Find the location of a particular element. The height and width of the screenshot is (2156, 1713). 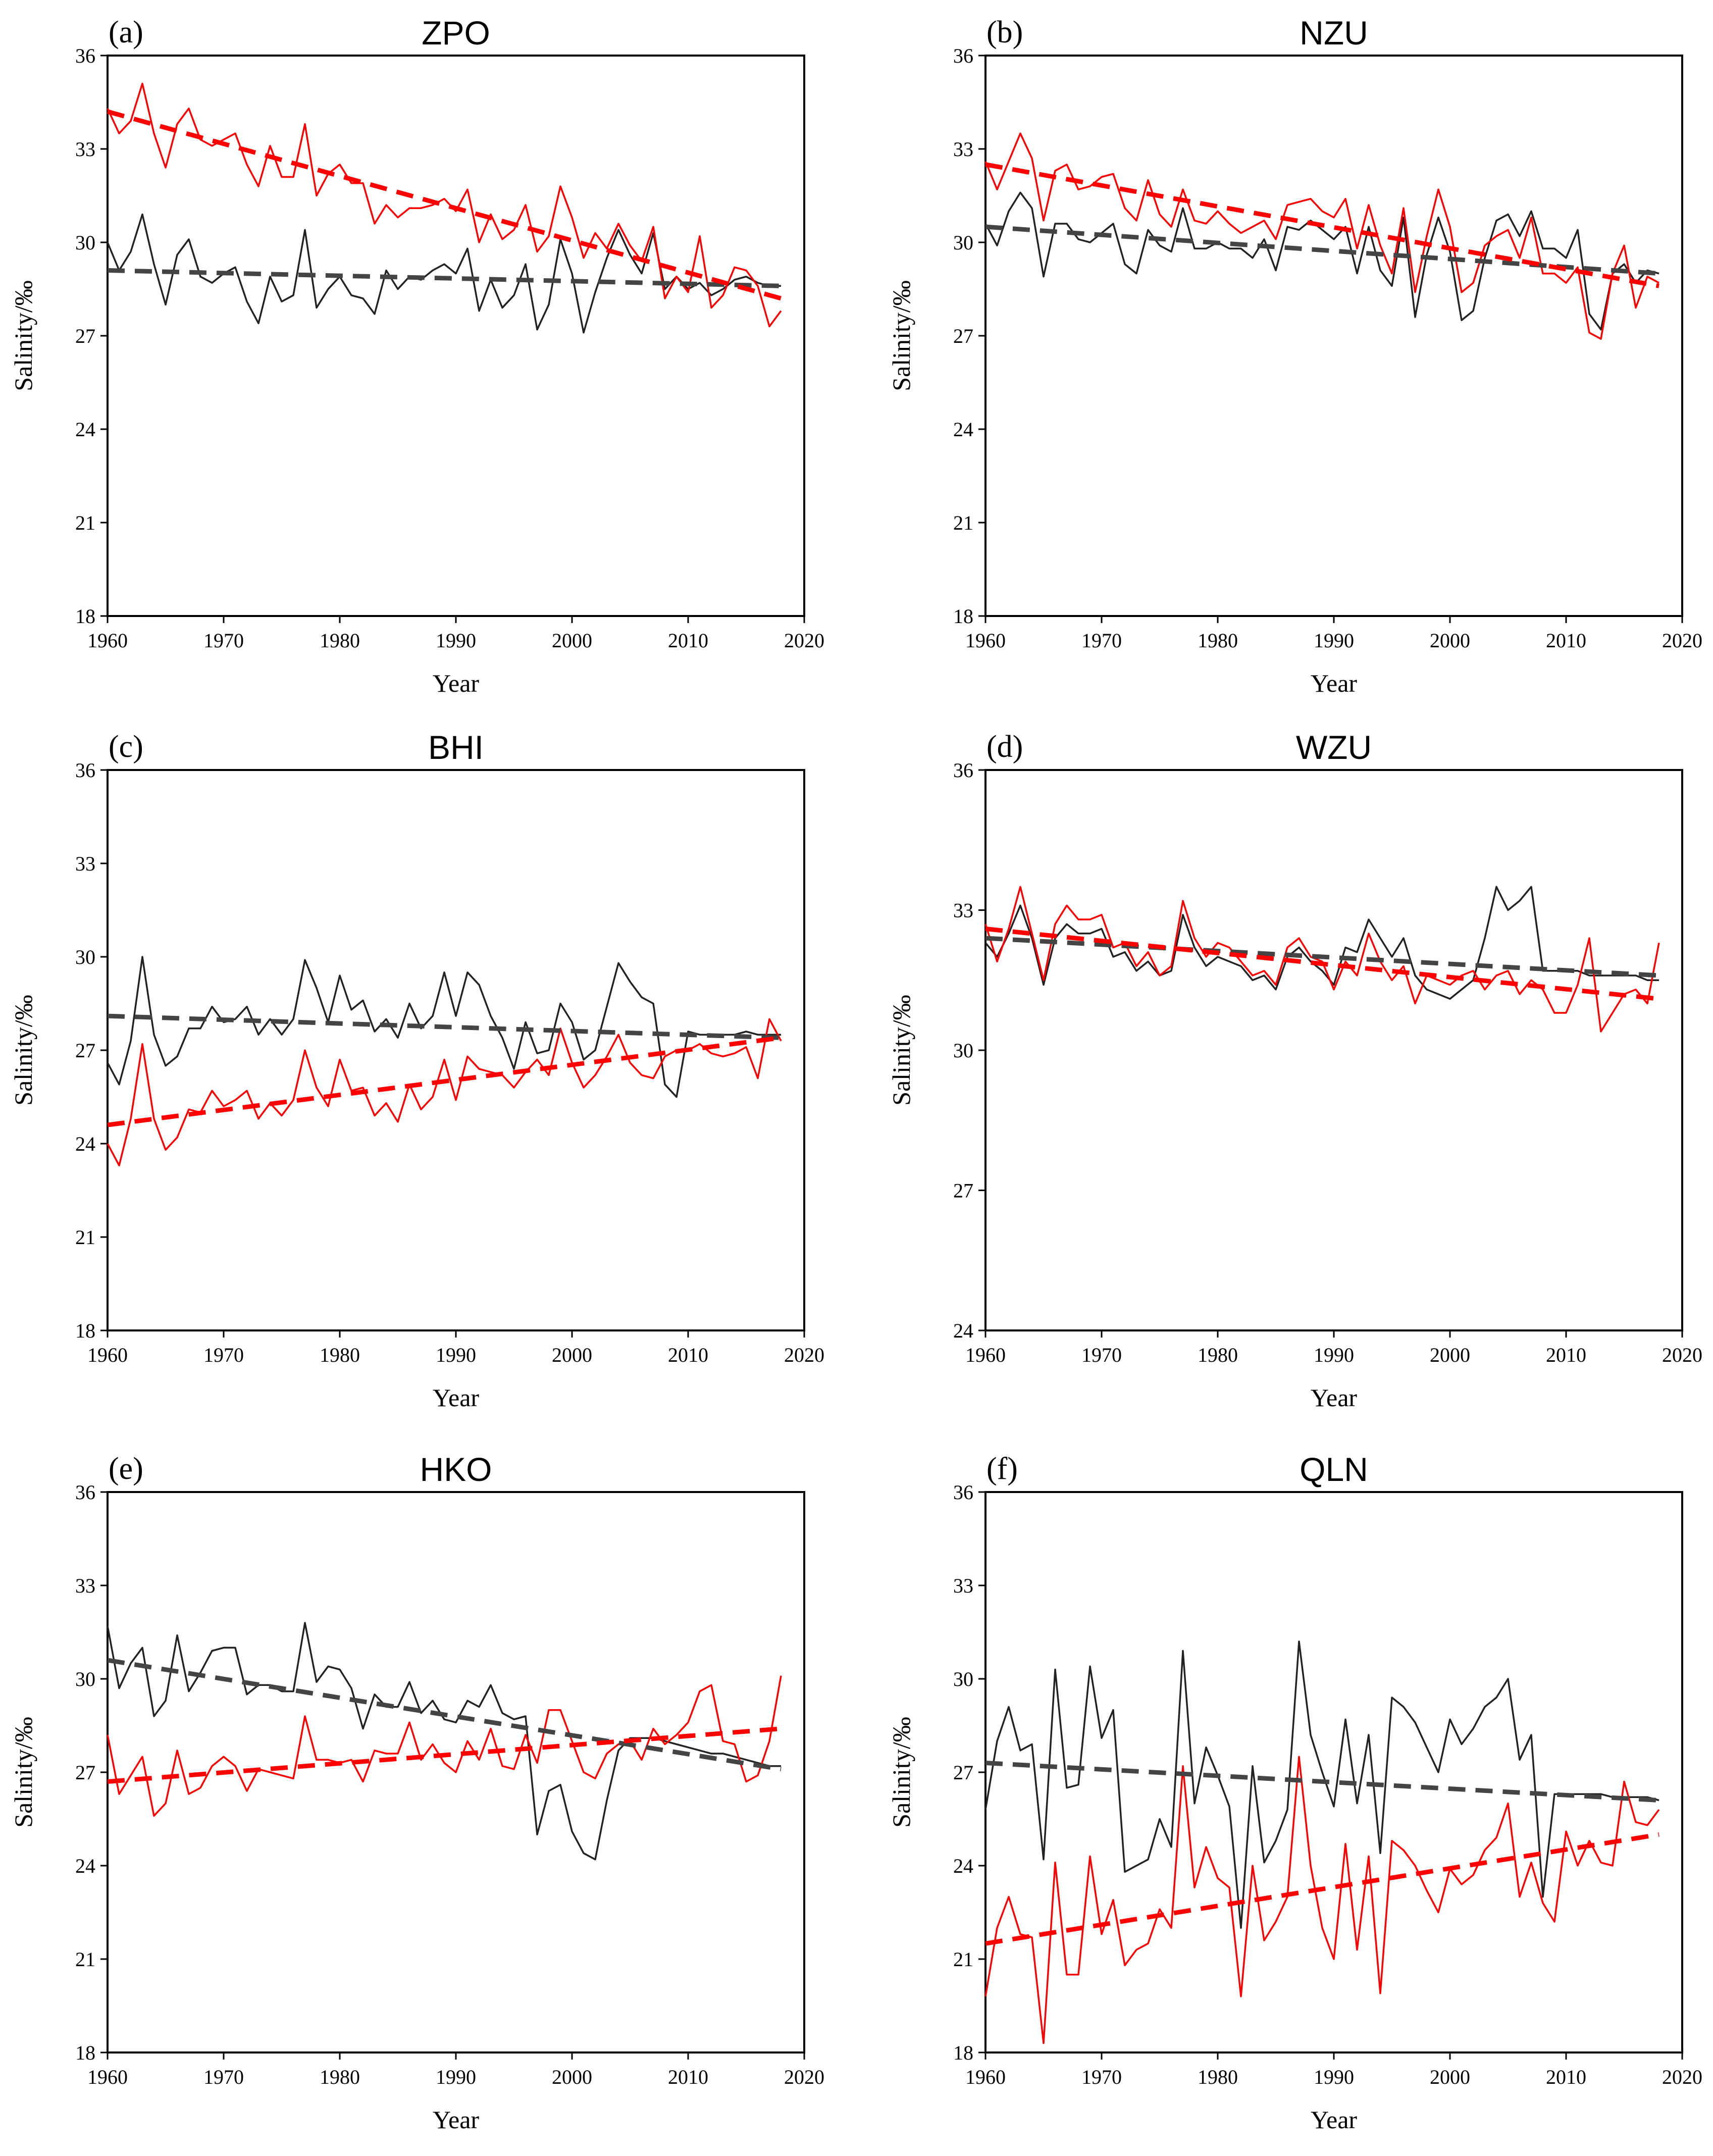

panel-title: ZPO is located at coordinates (456, 33).